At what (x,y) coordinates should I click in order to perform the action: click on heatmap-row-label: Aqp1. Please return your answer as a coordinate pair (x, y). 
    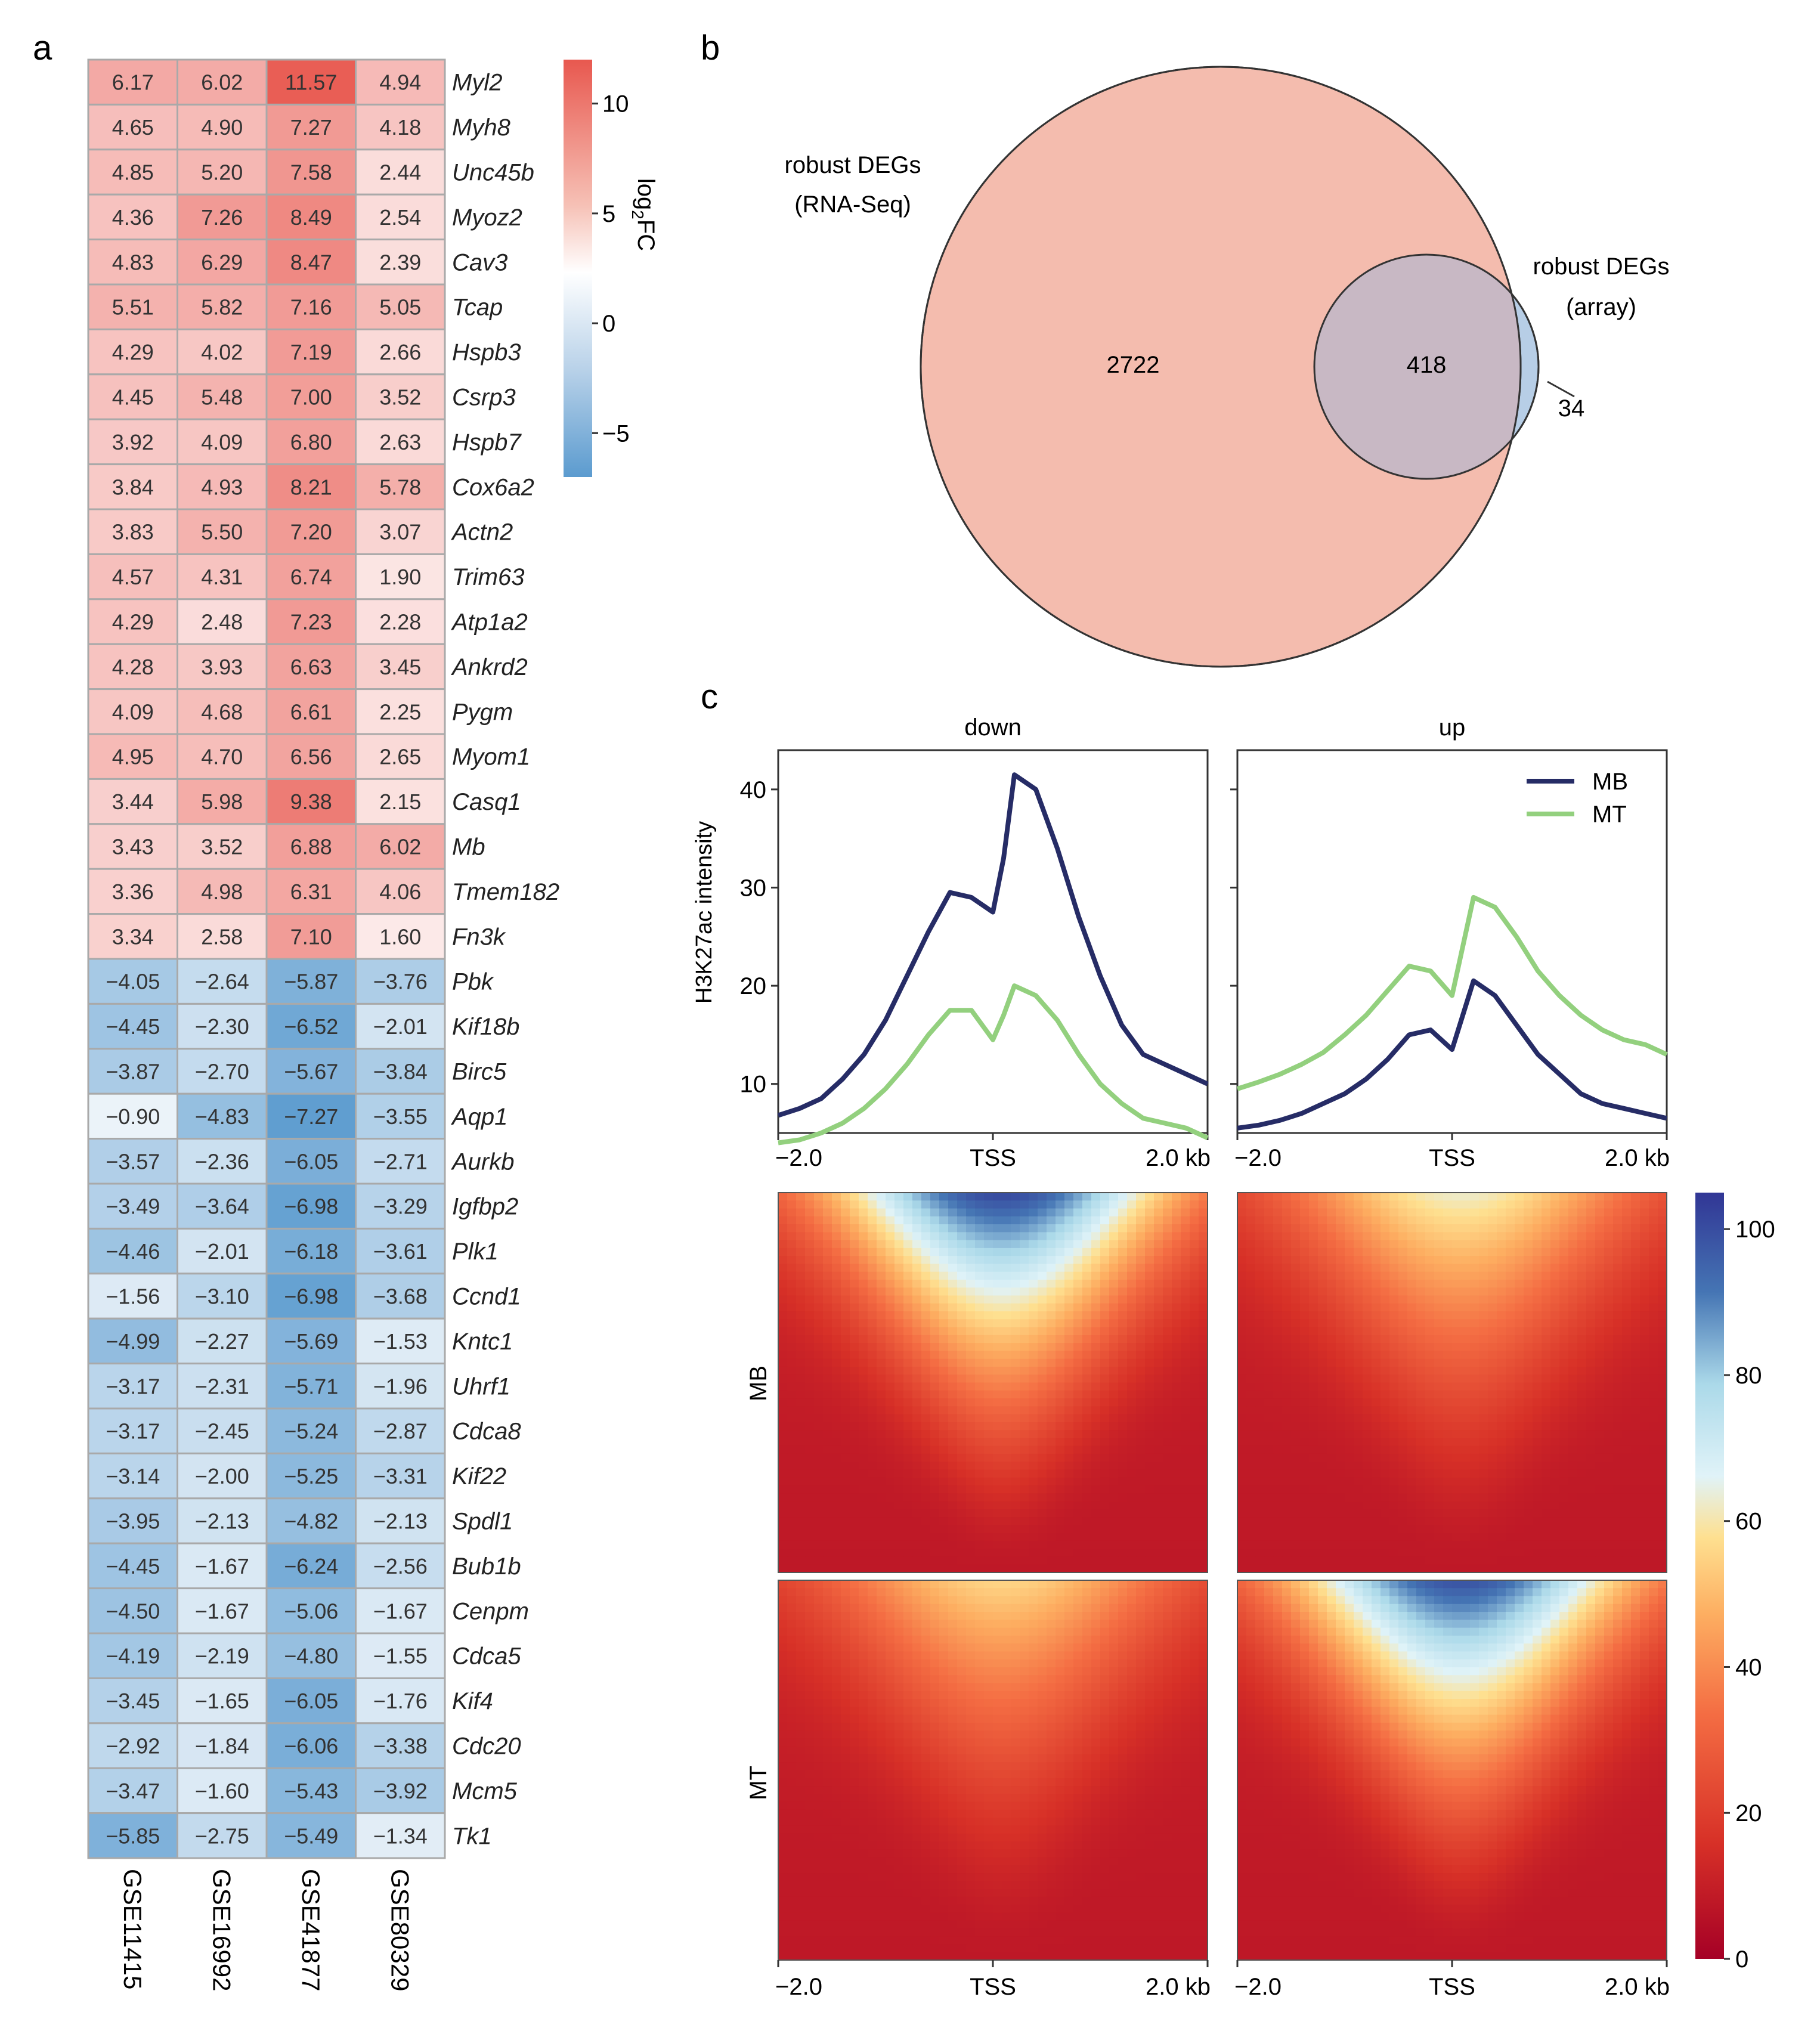
    Looking at the image, I should click on (479, 1117).